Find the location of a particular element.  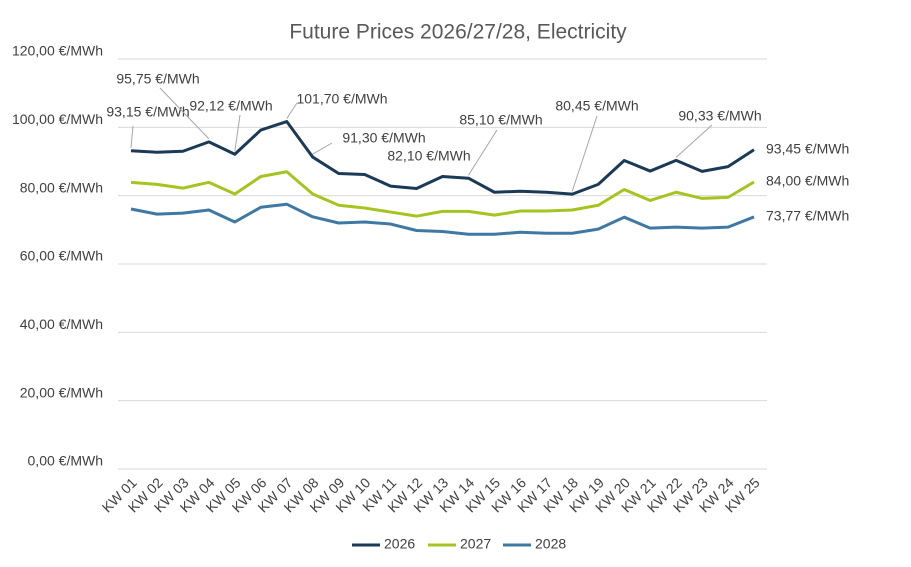

data-label: 80,45 €/MWh is located at coordinates (596, 106).